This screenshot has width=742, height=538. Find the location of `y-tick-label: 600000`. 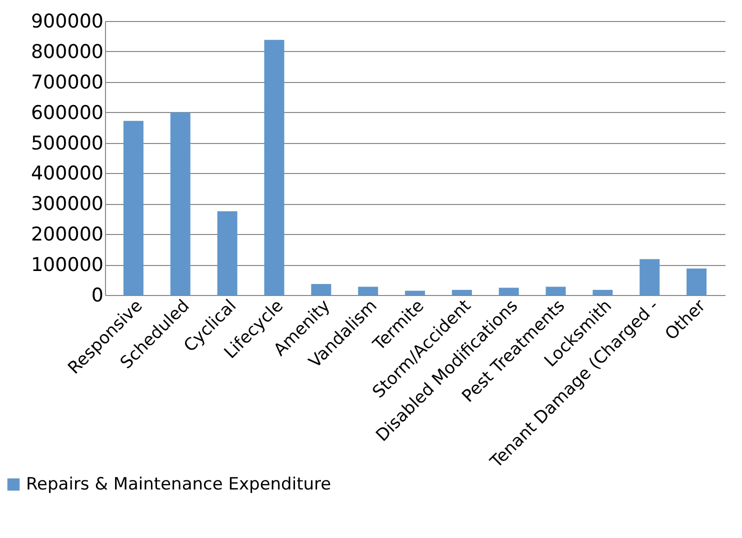

y-tick-label: 600000 is located at coordinates (67, 113).